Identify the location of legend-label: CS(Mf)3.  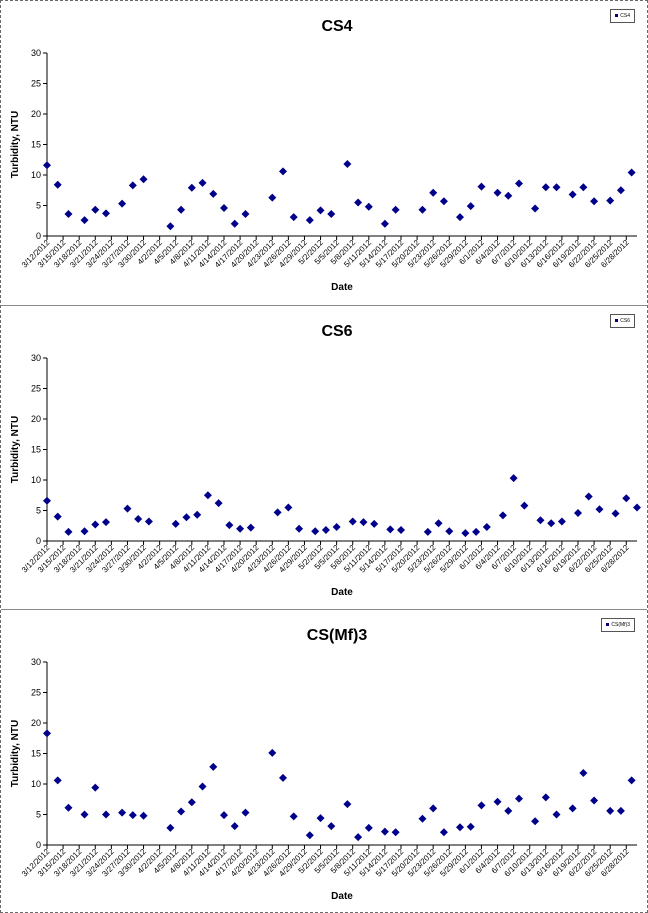
(620, 625).